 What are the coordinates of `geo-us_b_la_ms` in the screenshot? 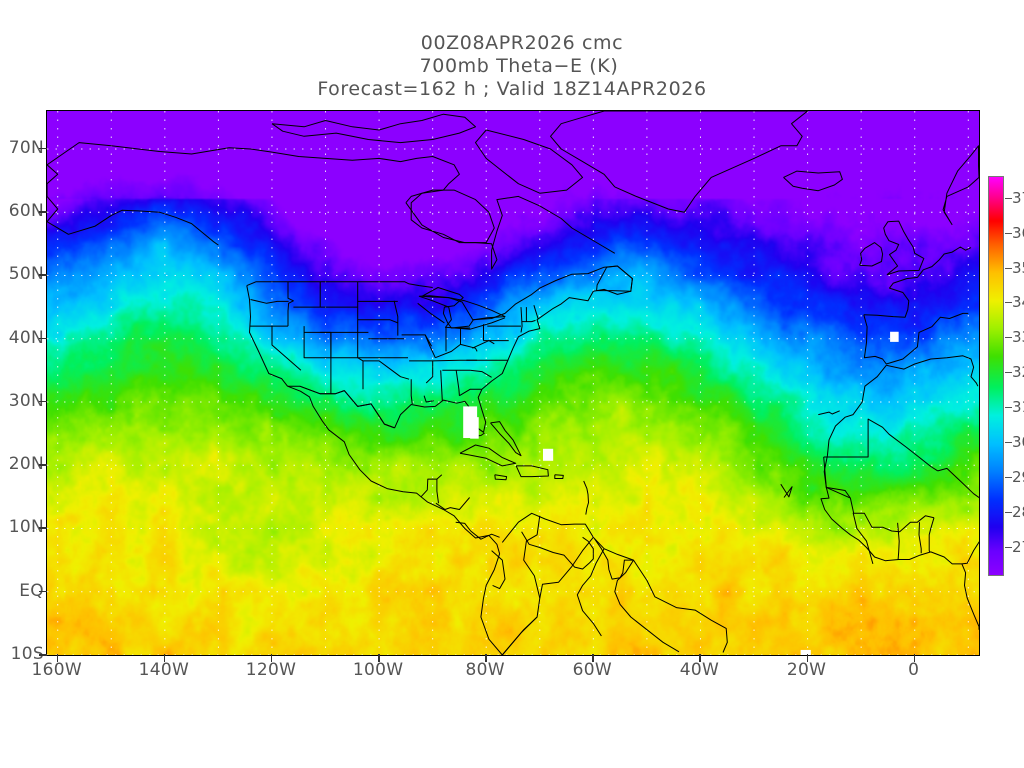 It's located at (428, 399).